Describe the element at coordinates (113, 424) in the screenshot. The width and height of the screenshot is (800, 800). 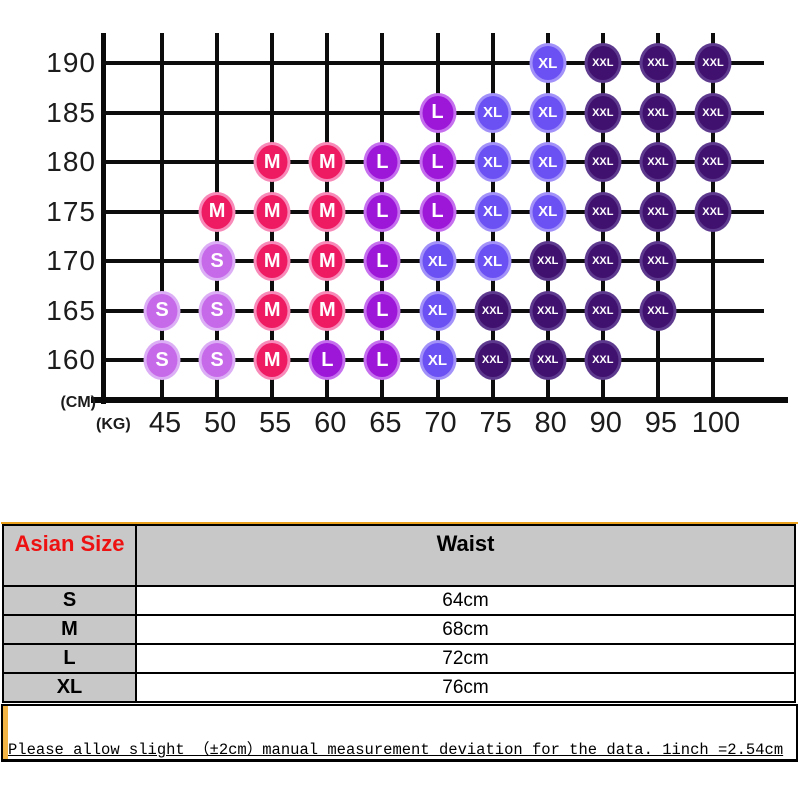
I see `kg-axis-unit-label: (KG)` at that location.